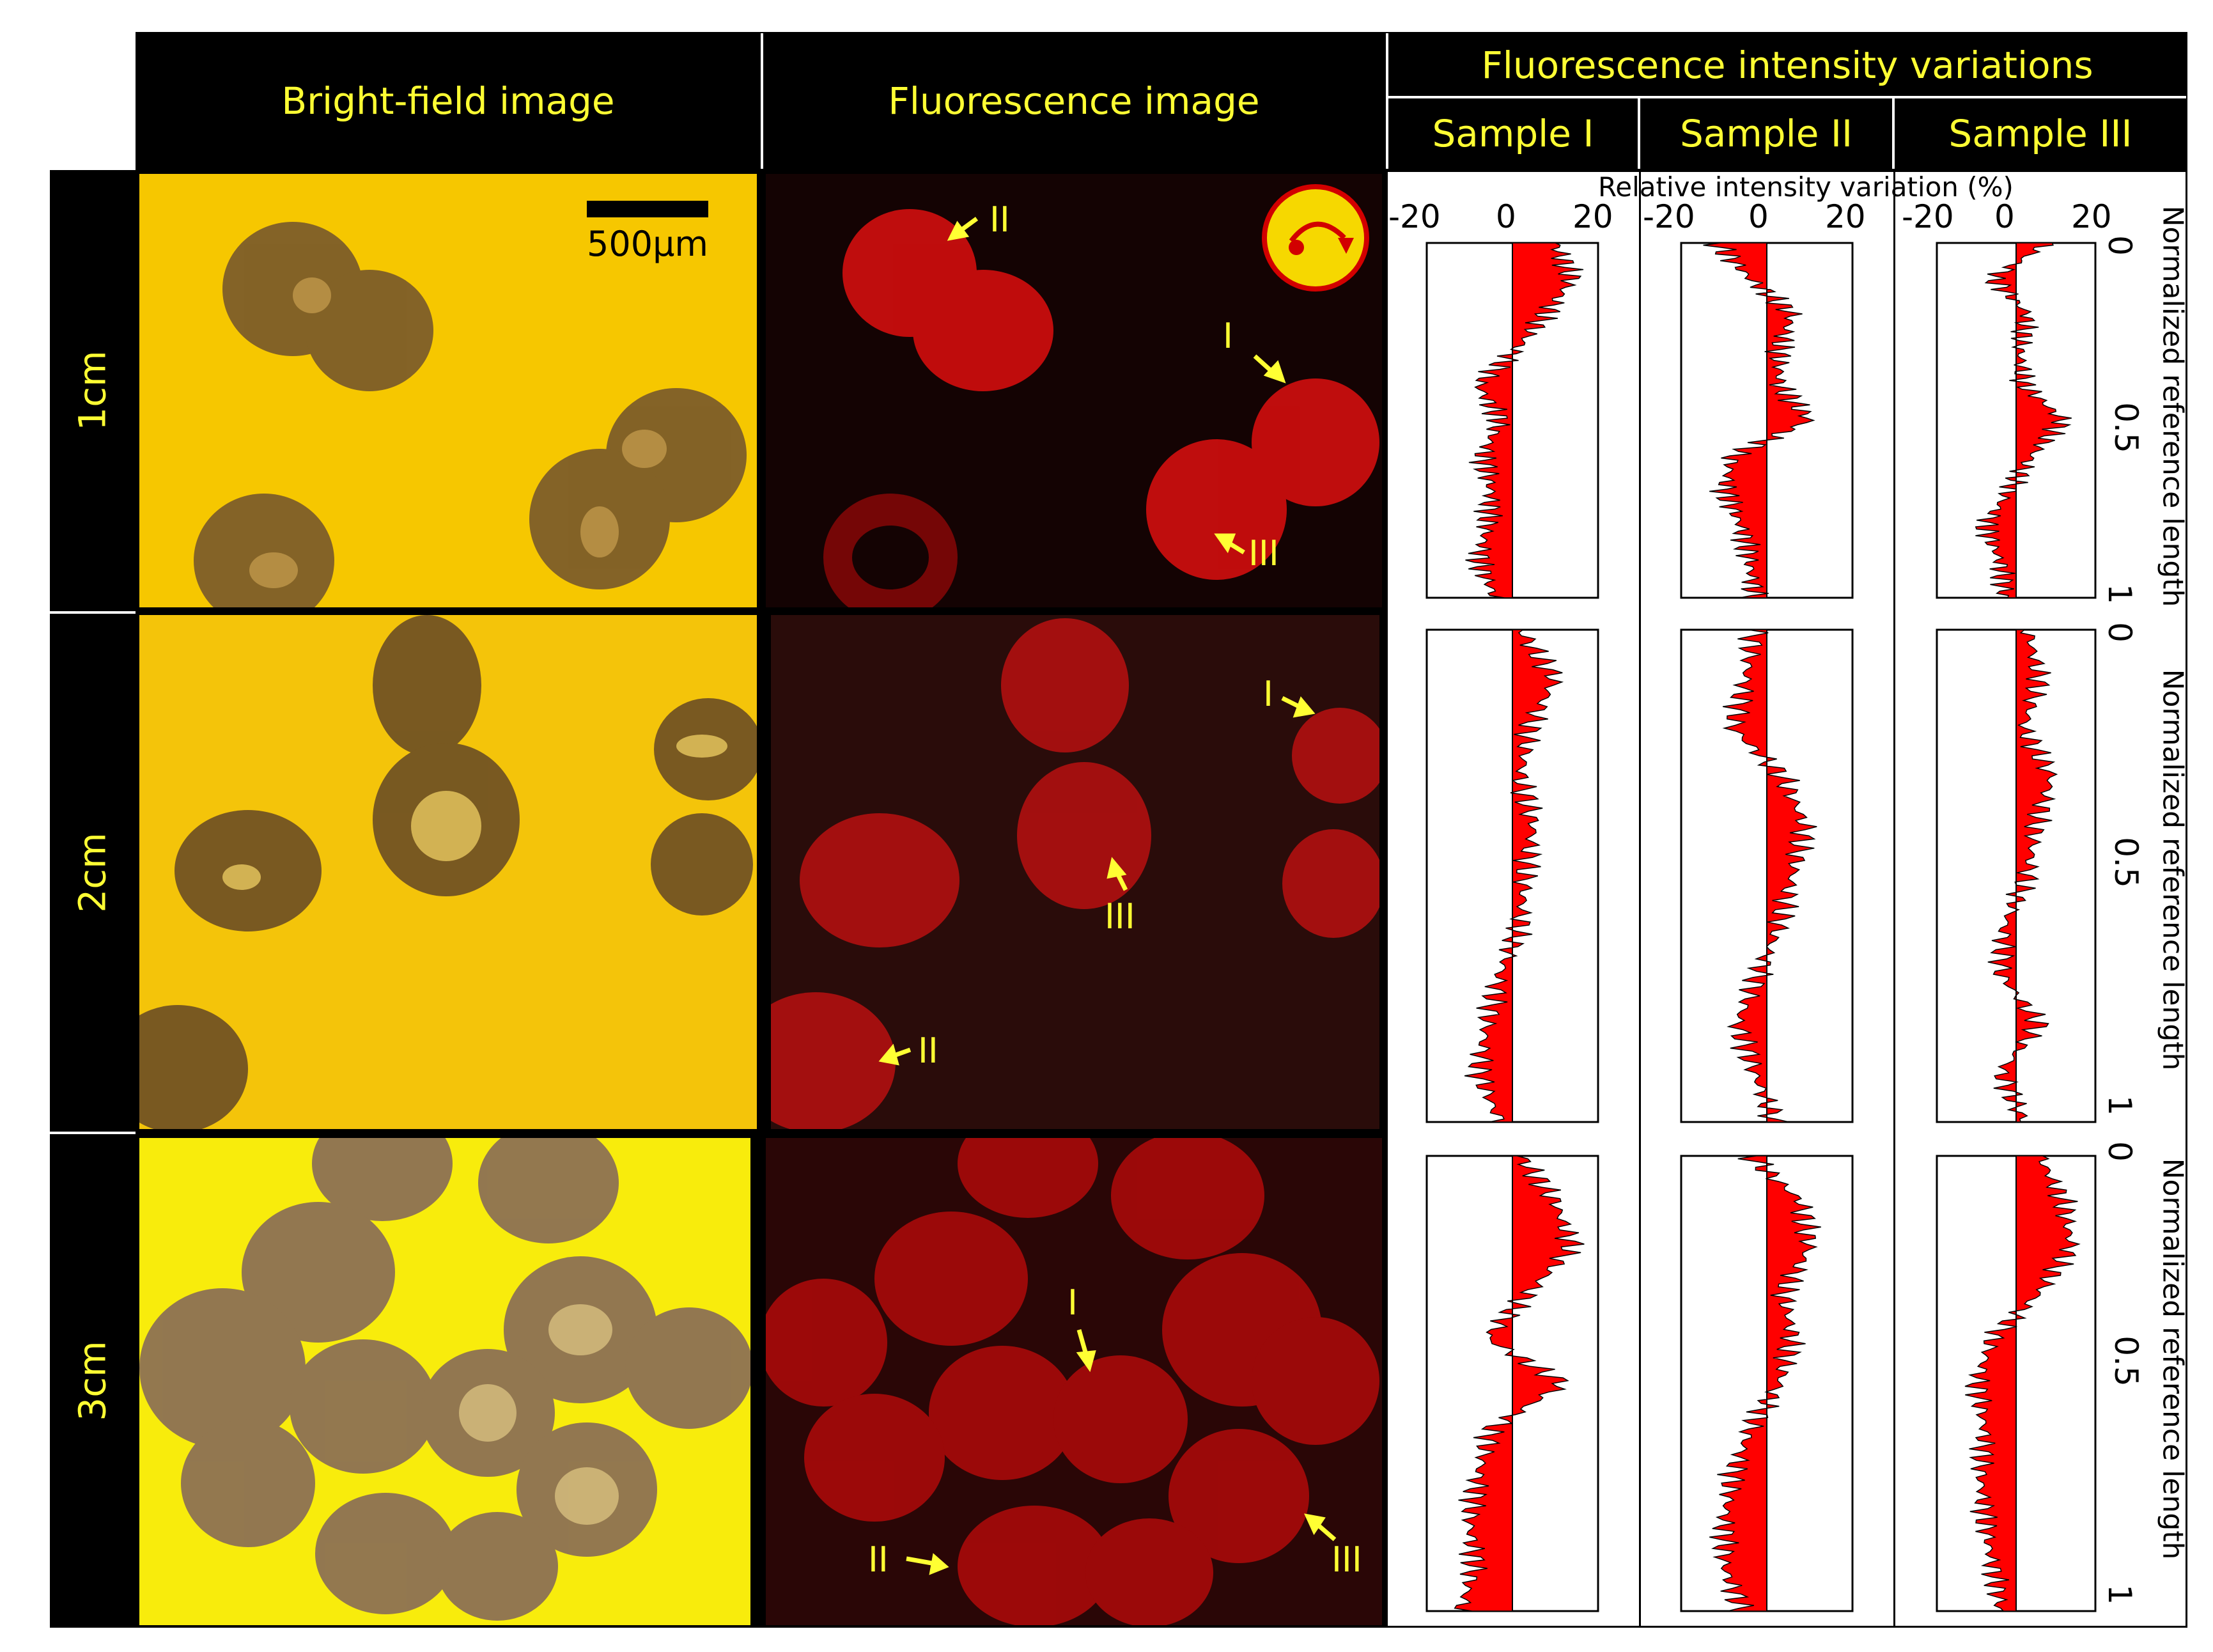 This screenshot has width=2213, height=1652. Describe the element at coordinates (648, 244) in the screenshot. I see `scale-bar-label: 500µm` at that location.